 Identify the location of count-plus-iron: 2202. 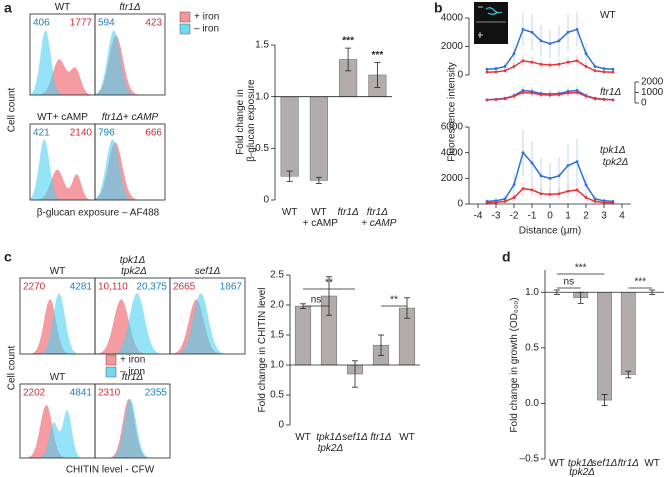
(34, 393).